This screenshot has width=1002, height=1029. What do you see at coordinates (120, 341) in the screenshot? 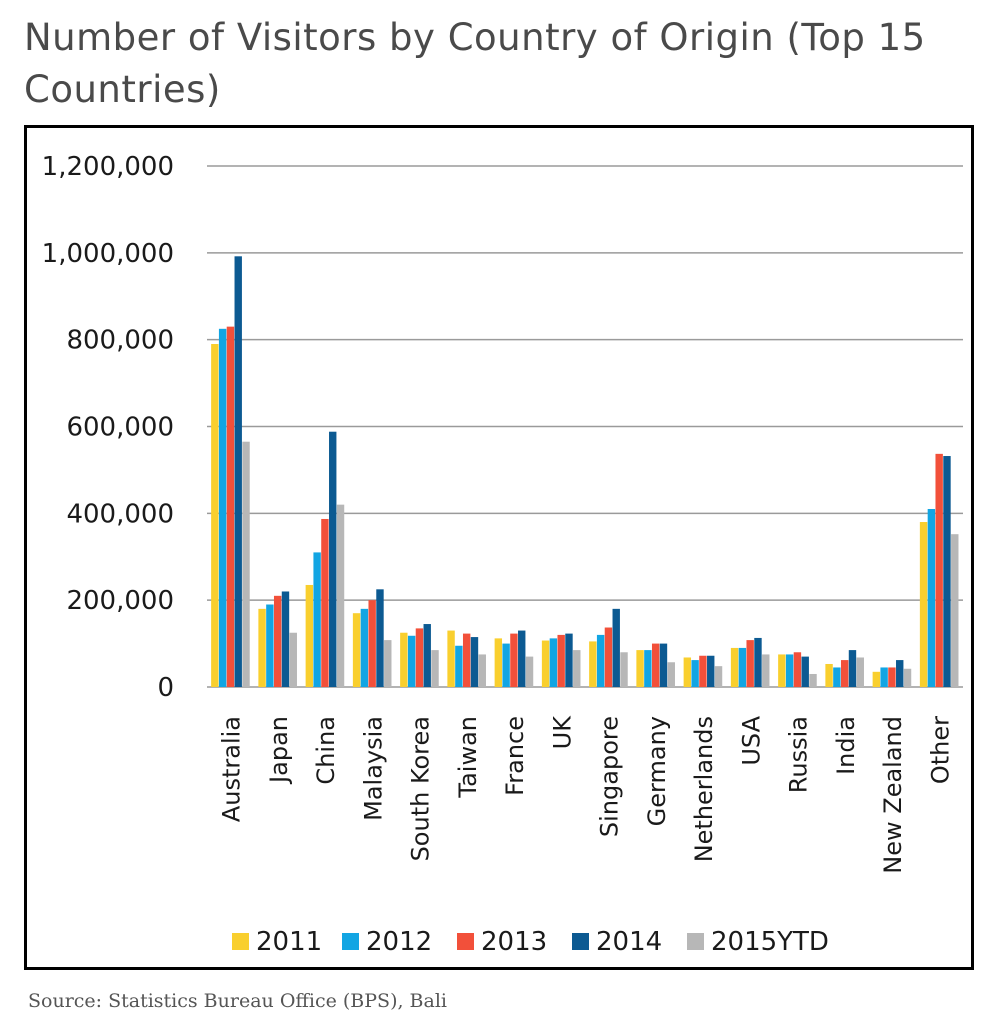
I see `y-tick-label: 800,000` at bounding box center [120, 341].